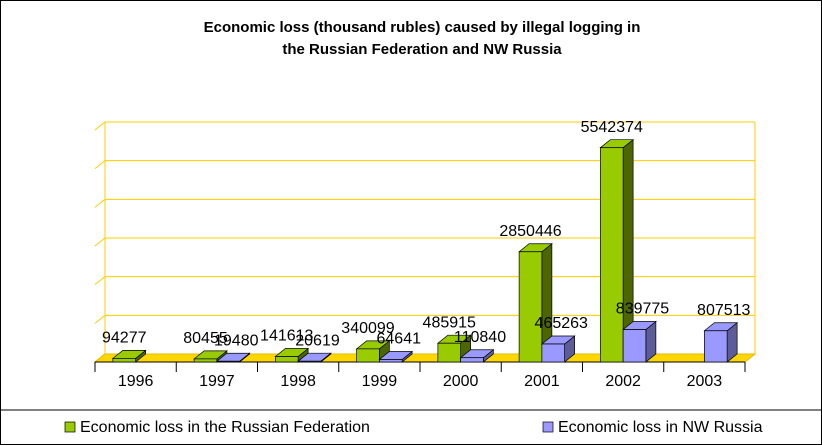 The image size is (822, 445). Describe the element at coordinates (286, 336) in the screenshot. I see `data-label: 141613` at that location.